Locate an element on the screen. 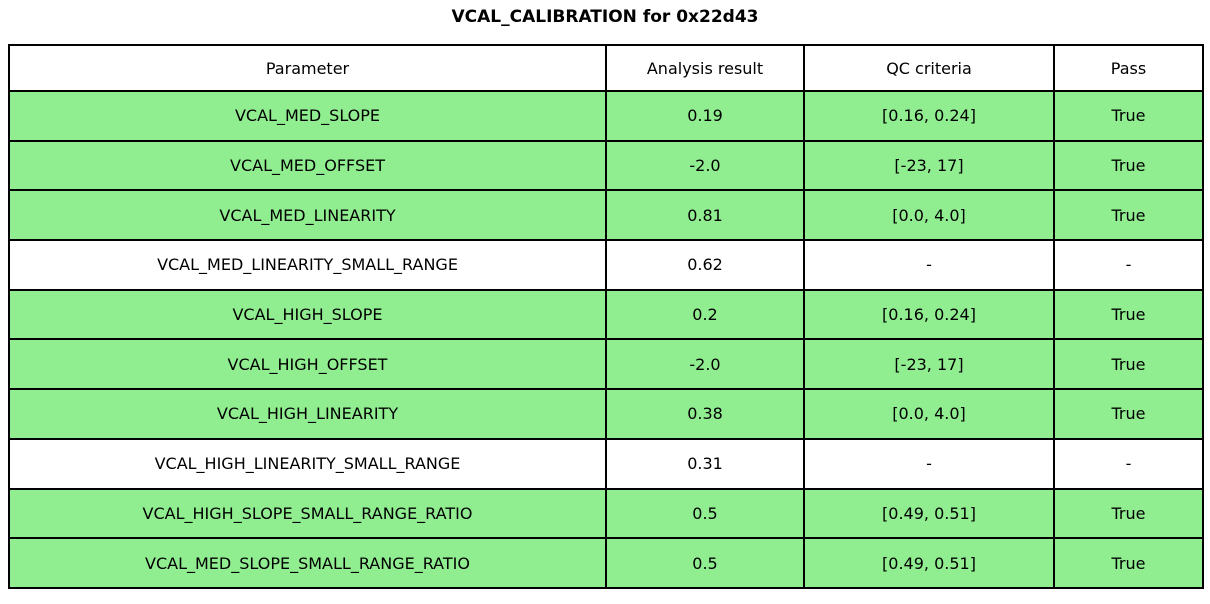  header-parameter: Parameter is located at coordinates (307, 68).